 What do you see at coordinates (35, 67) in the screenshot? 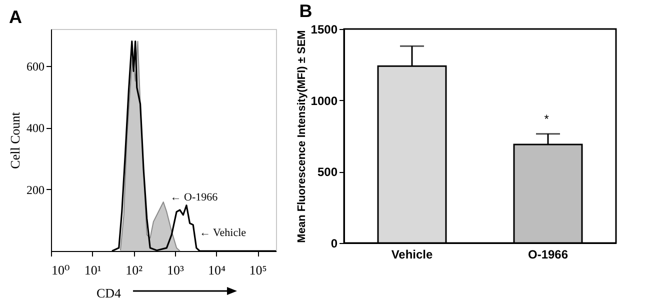
I see `y-tick-label: 600` at bounding box center [35, 67].